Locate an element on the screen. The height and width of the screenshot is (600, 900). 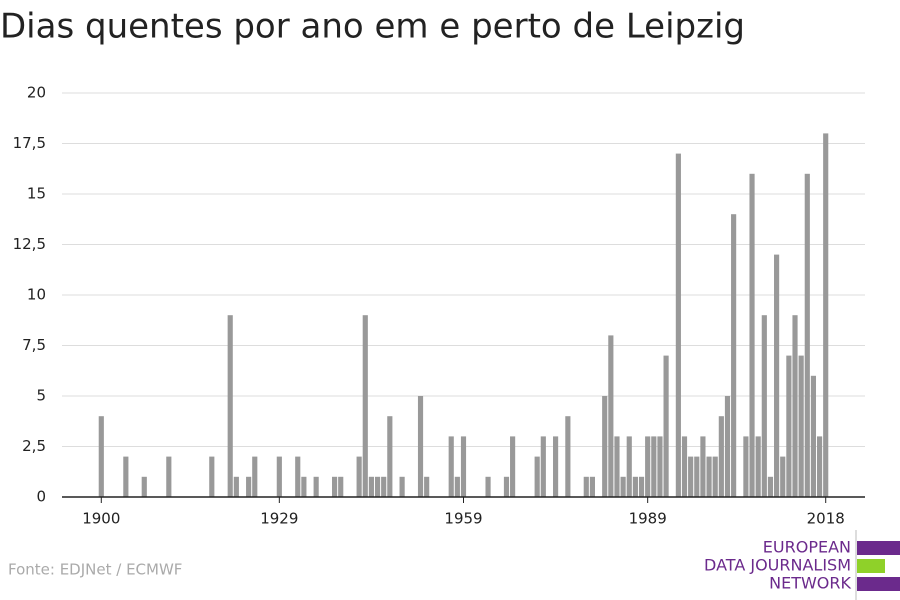
logo-text: NETWORK is located at coordinates (810, 583).